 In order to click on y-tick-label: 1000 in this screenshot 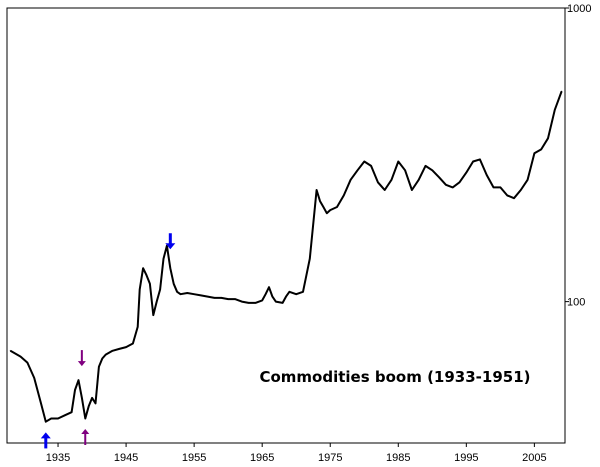, I will do `click(579, 9)`.